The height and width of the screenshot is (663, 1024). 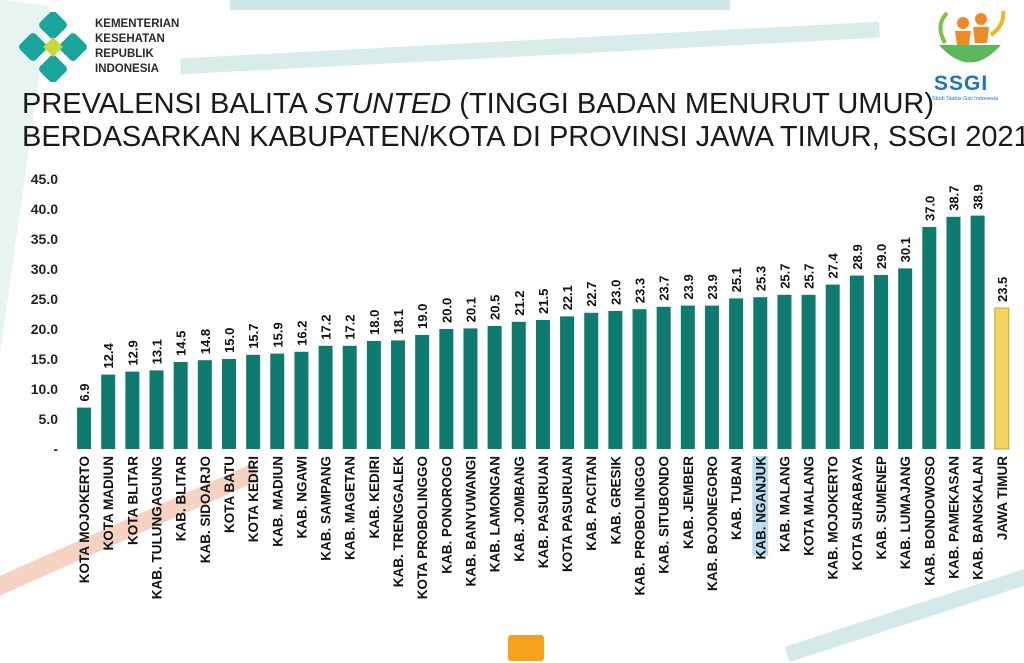 What do you see at coordinates (470, 309) in the screenshot?
I see `value-label: 20.1` at bounding box center [470, 309].